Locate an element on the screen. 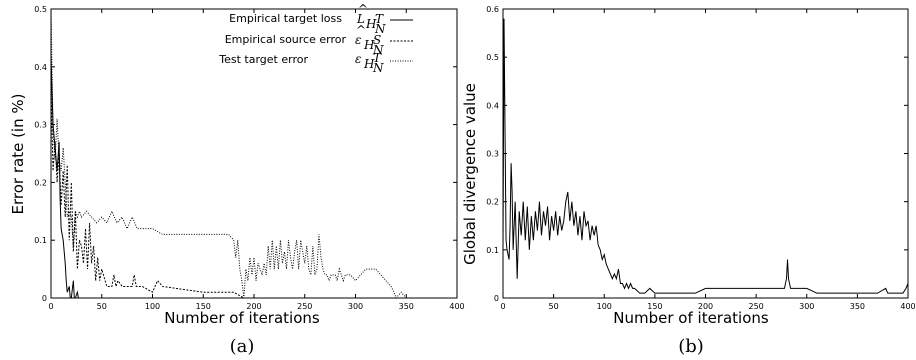  chart-b-xlabel: Number of iterations is located at coordinates (691, 318).